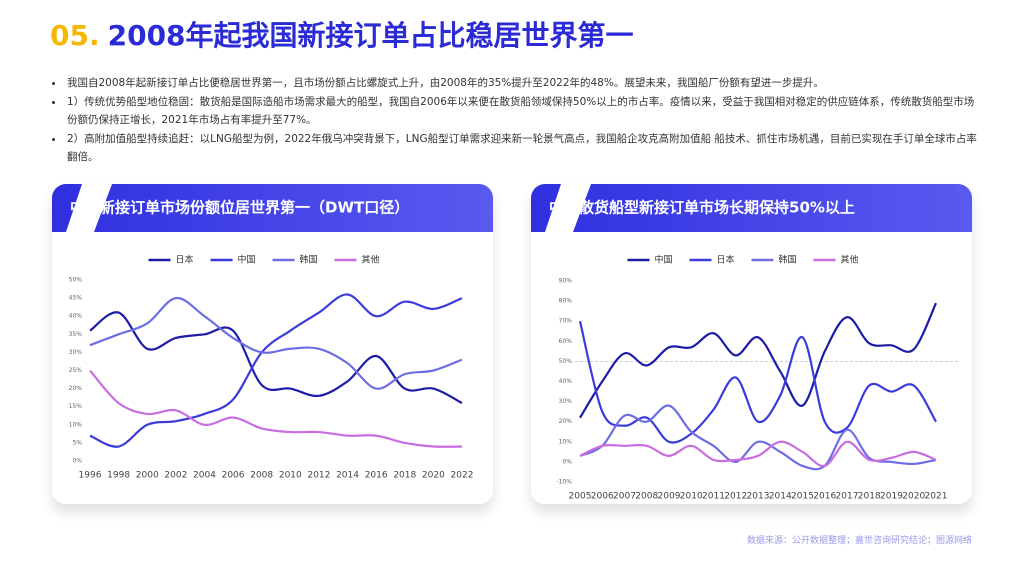 The width and height of the screenshot is (1024, 576). I want to click on x-tick-label: 2002, so click(175, 476).